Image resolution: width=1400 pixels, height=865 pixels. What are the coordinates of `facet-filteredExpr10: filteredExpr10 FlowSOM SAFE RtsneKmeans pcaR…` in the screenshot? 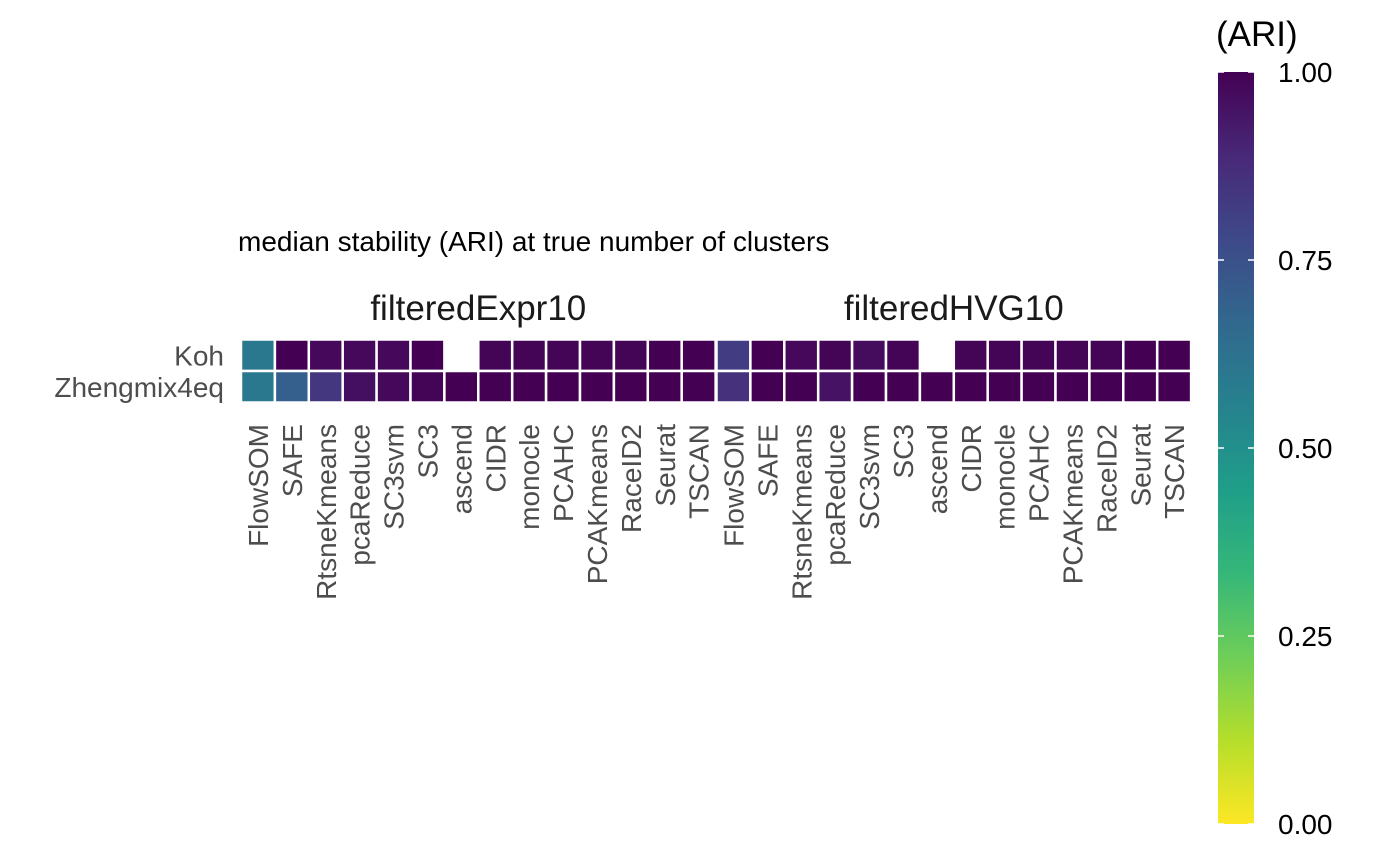 It's located at (478, 444).